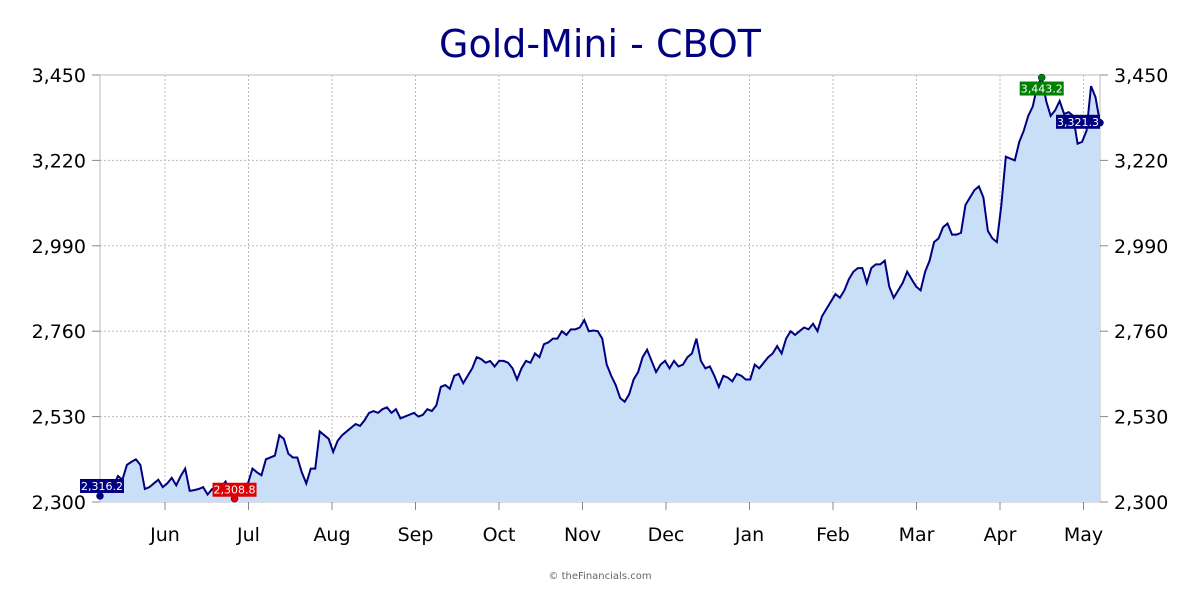 This screenshot has height=600, width=1200. Describe the element at coordinates (1141, 289) in the screenshot. I see `y-axis-right: 2,300 2,530 2,760 2,990 3,220 3,450` at that location.